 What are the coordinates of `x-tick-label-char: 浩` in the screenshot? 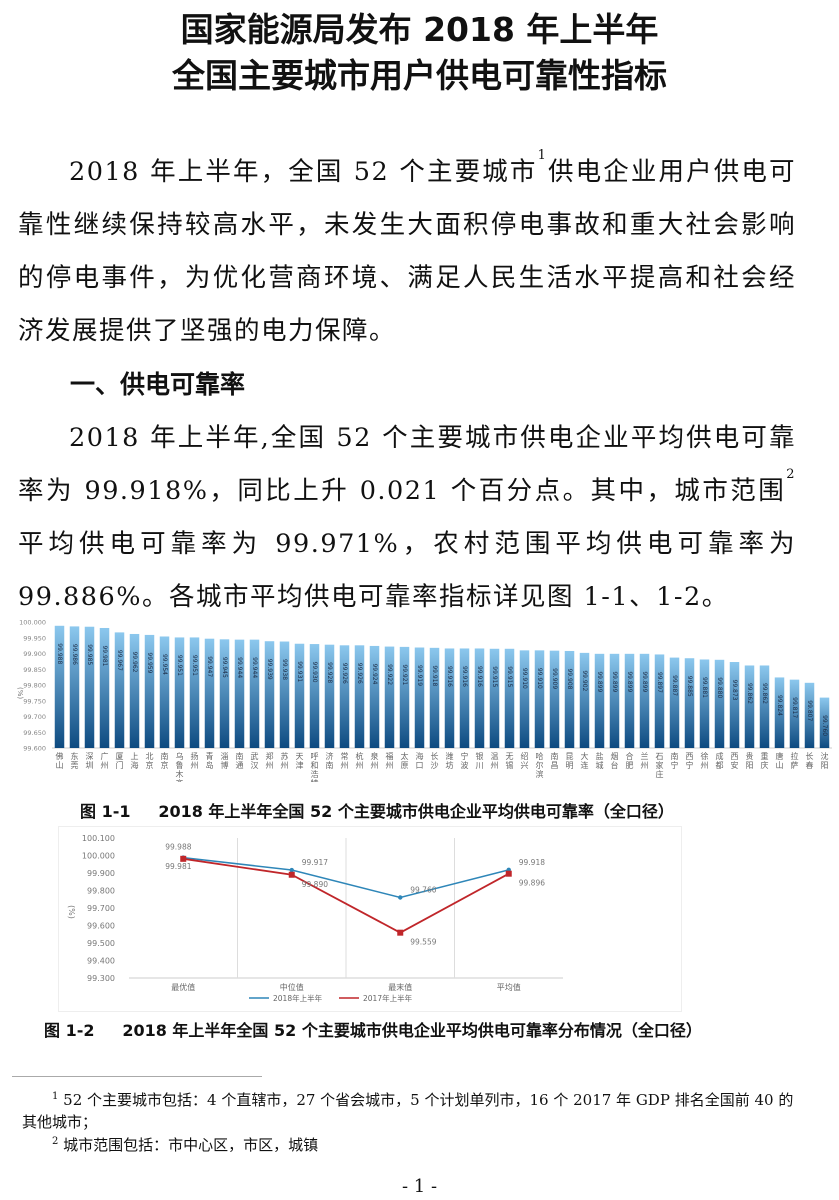 It's located at (315, 774).